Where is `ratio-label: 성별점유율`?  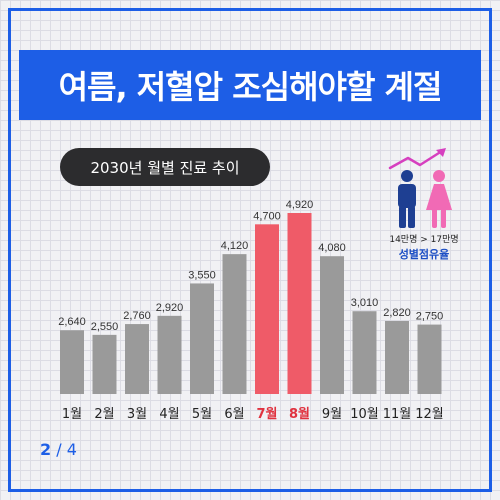 ratio-label: 성별점유율 is located at coordinates (424, 254).